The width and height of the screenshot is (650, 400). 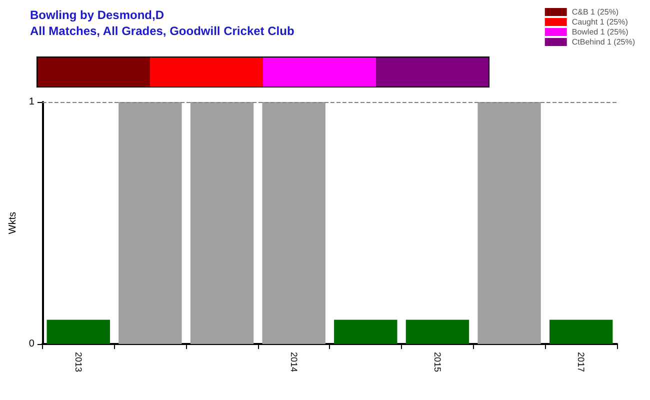 What do you see at coordinates (600, 22) in the screenshot?
I see `legend-label: Caught 1 (25%)` at bounding box center [600, 22].